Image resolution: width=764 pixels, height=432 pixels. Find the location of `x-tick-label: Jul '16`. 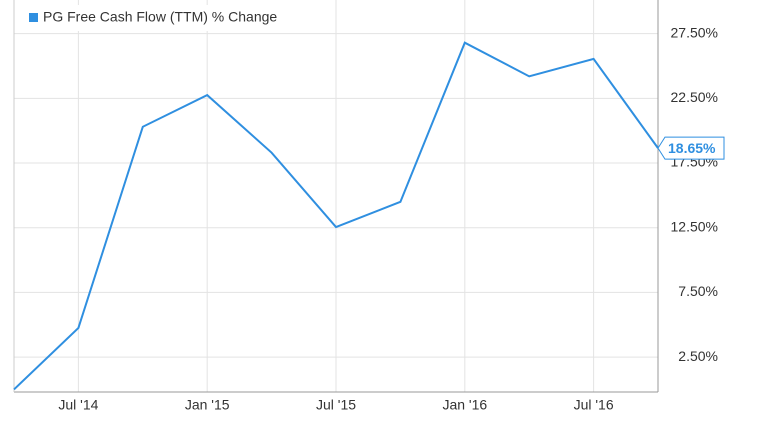

x-tick-label: Jul '16 is located at coordinates (594, 405).